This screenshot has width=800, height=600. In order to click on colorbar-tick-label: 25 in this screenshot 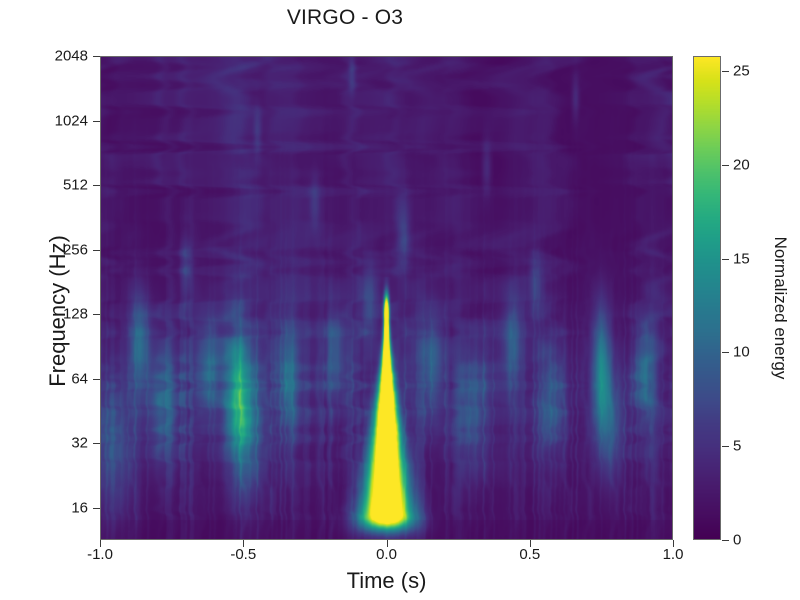, I will do `click(741, 71)`.